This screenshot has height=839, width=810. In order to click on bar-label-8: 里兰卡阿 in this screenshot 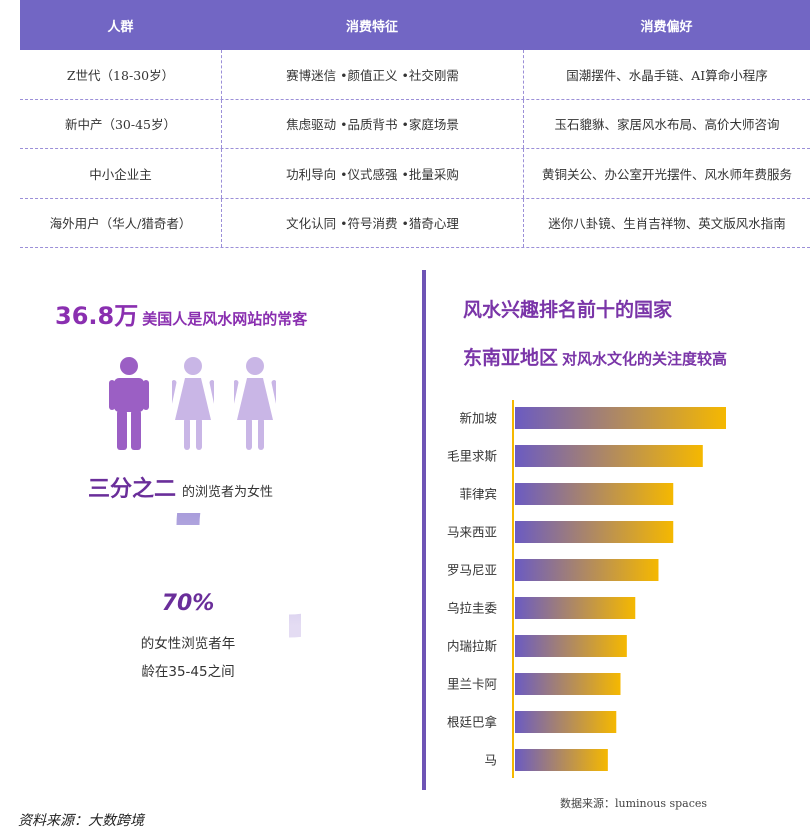, I will do `click(472, 684)`.